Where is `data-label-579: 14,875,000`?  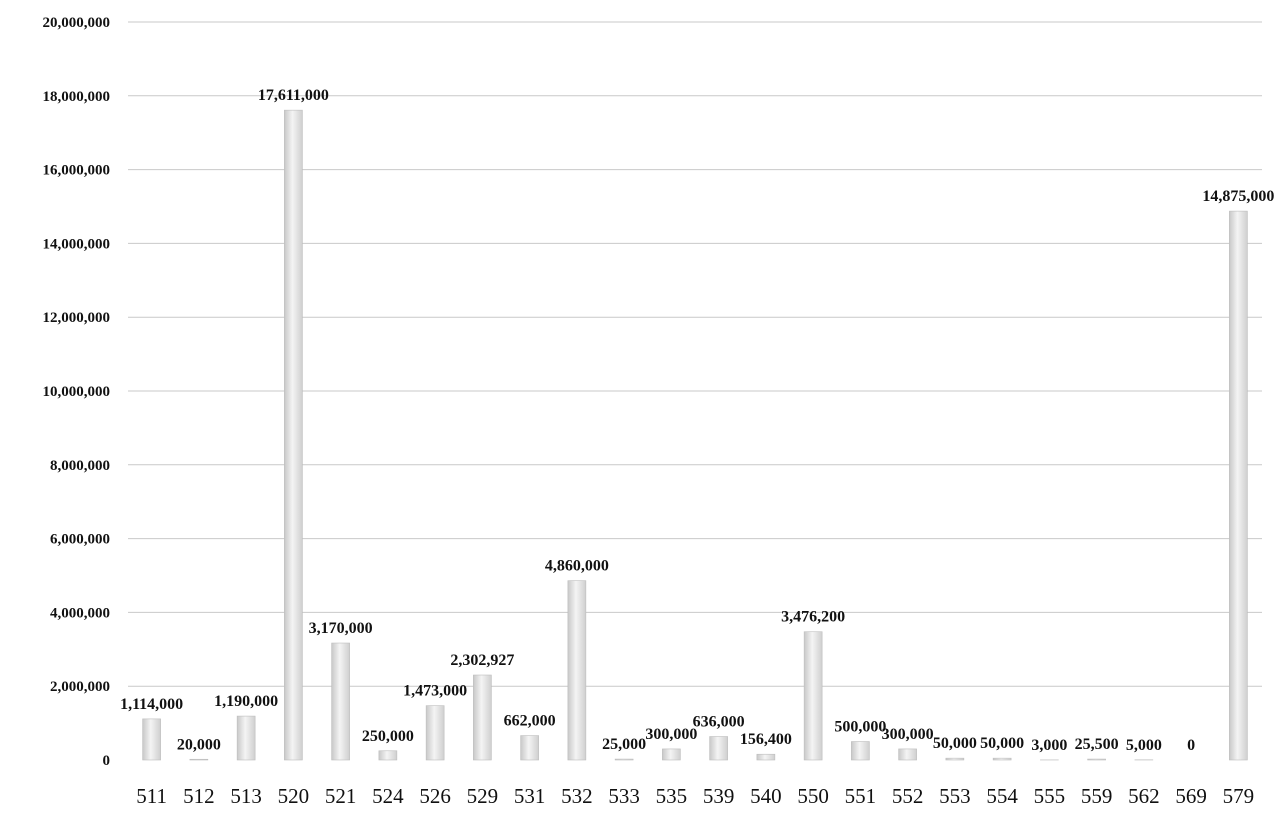
data-label-579: 14,875,000 is located at coordinates (1238, 196).